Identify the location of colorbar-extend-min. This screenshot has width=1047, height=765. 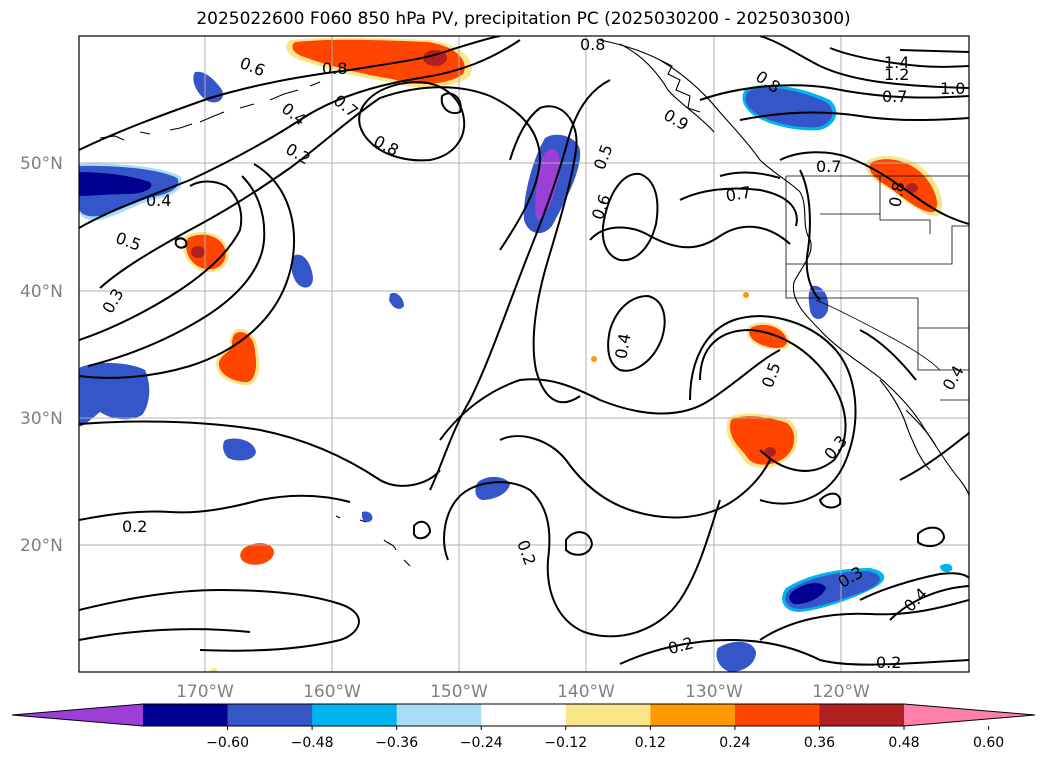
(77, 715).